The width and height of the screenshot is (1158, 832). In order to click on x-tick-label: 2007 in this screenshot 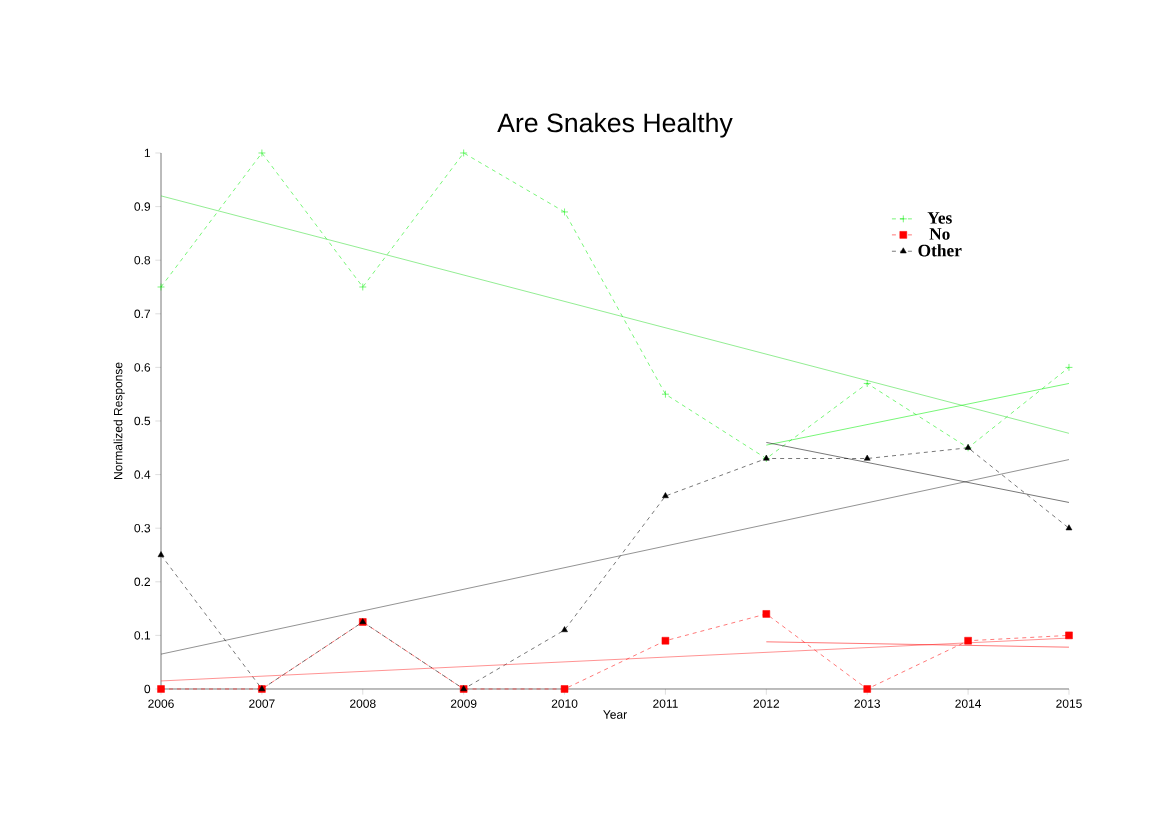, I will do `click(262, 703)`.